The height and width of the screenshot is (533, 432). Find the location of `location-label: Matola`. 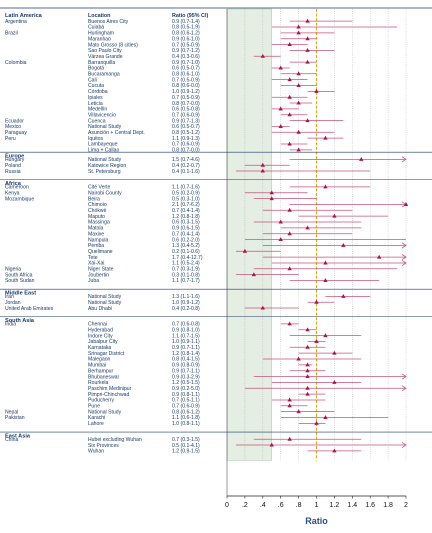

location-label: Matola is located at coordinates (95, 229).